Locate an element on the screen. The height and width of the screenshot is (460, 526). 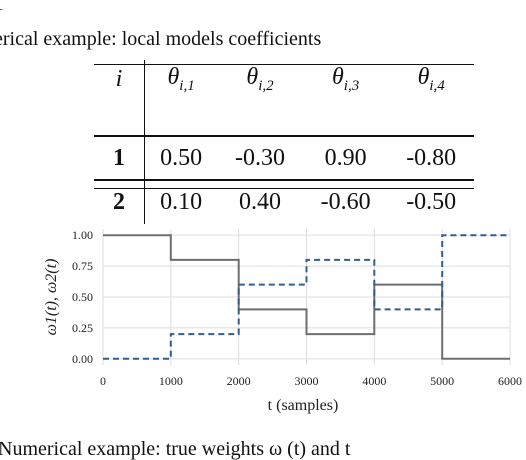
table-bottom-rule is located at coordinates (284, 188).